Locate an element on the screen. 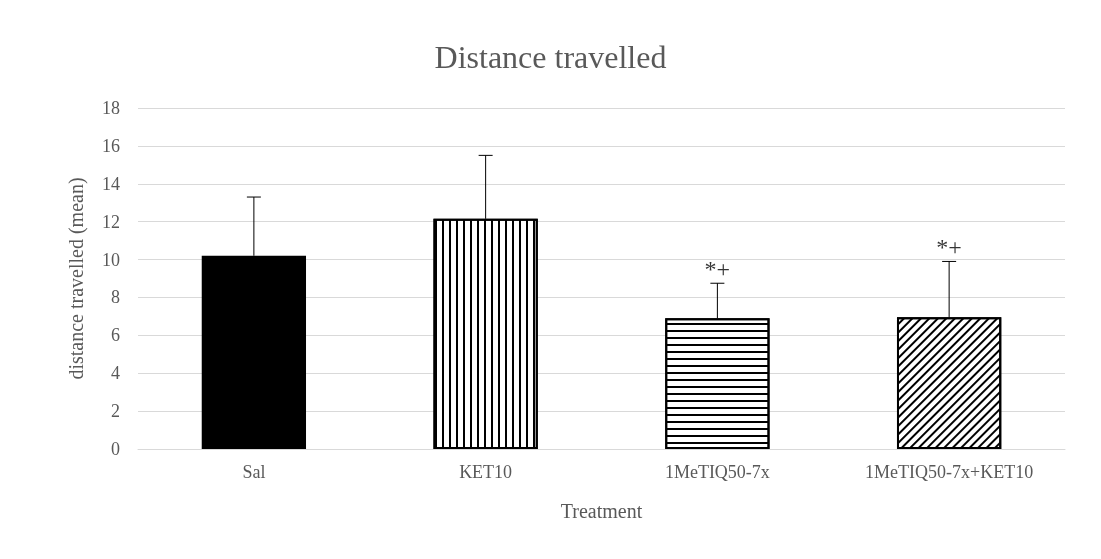 The width and height of the screenshot is (1101, 559). x-axis-title: Treatment is located at coordinates (601, 511).